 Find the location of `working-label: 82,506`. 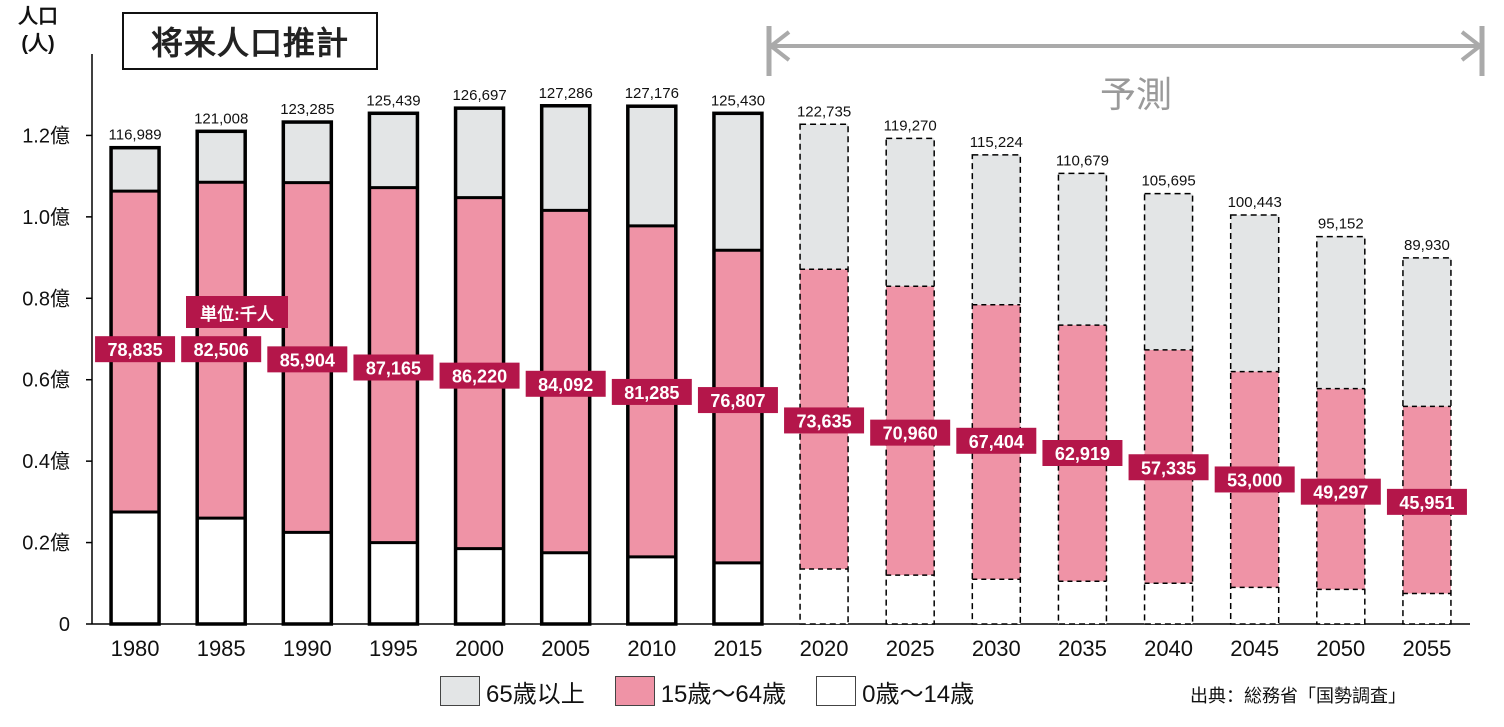

working-label: 82,506 is located at coordinates (221, 350).